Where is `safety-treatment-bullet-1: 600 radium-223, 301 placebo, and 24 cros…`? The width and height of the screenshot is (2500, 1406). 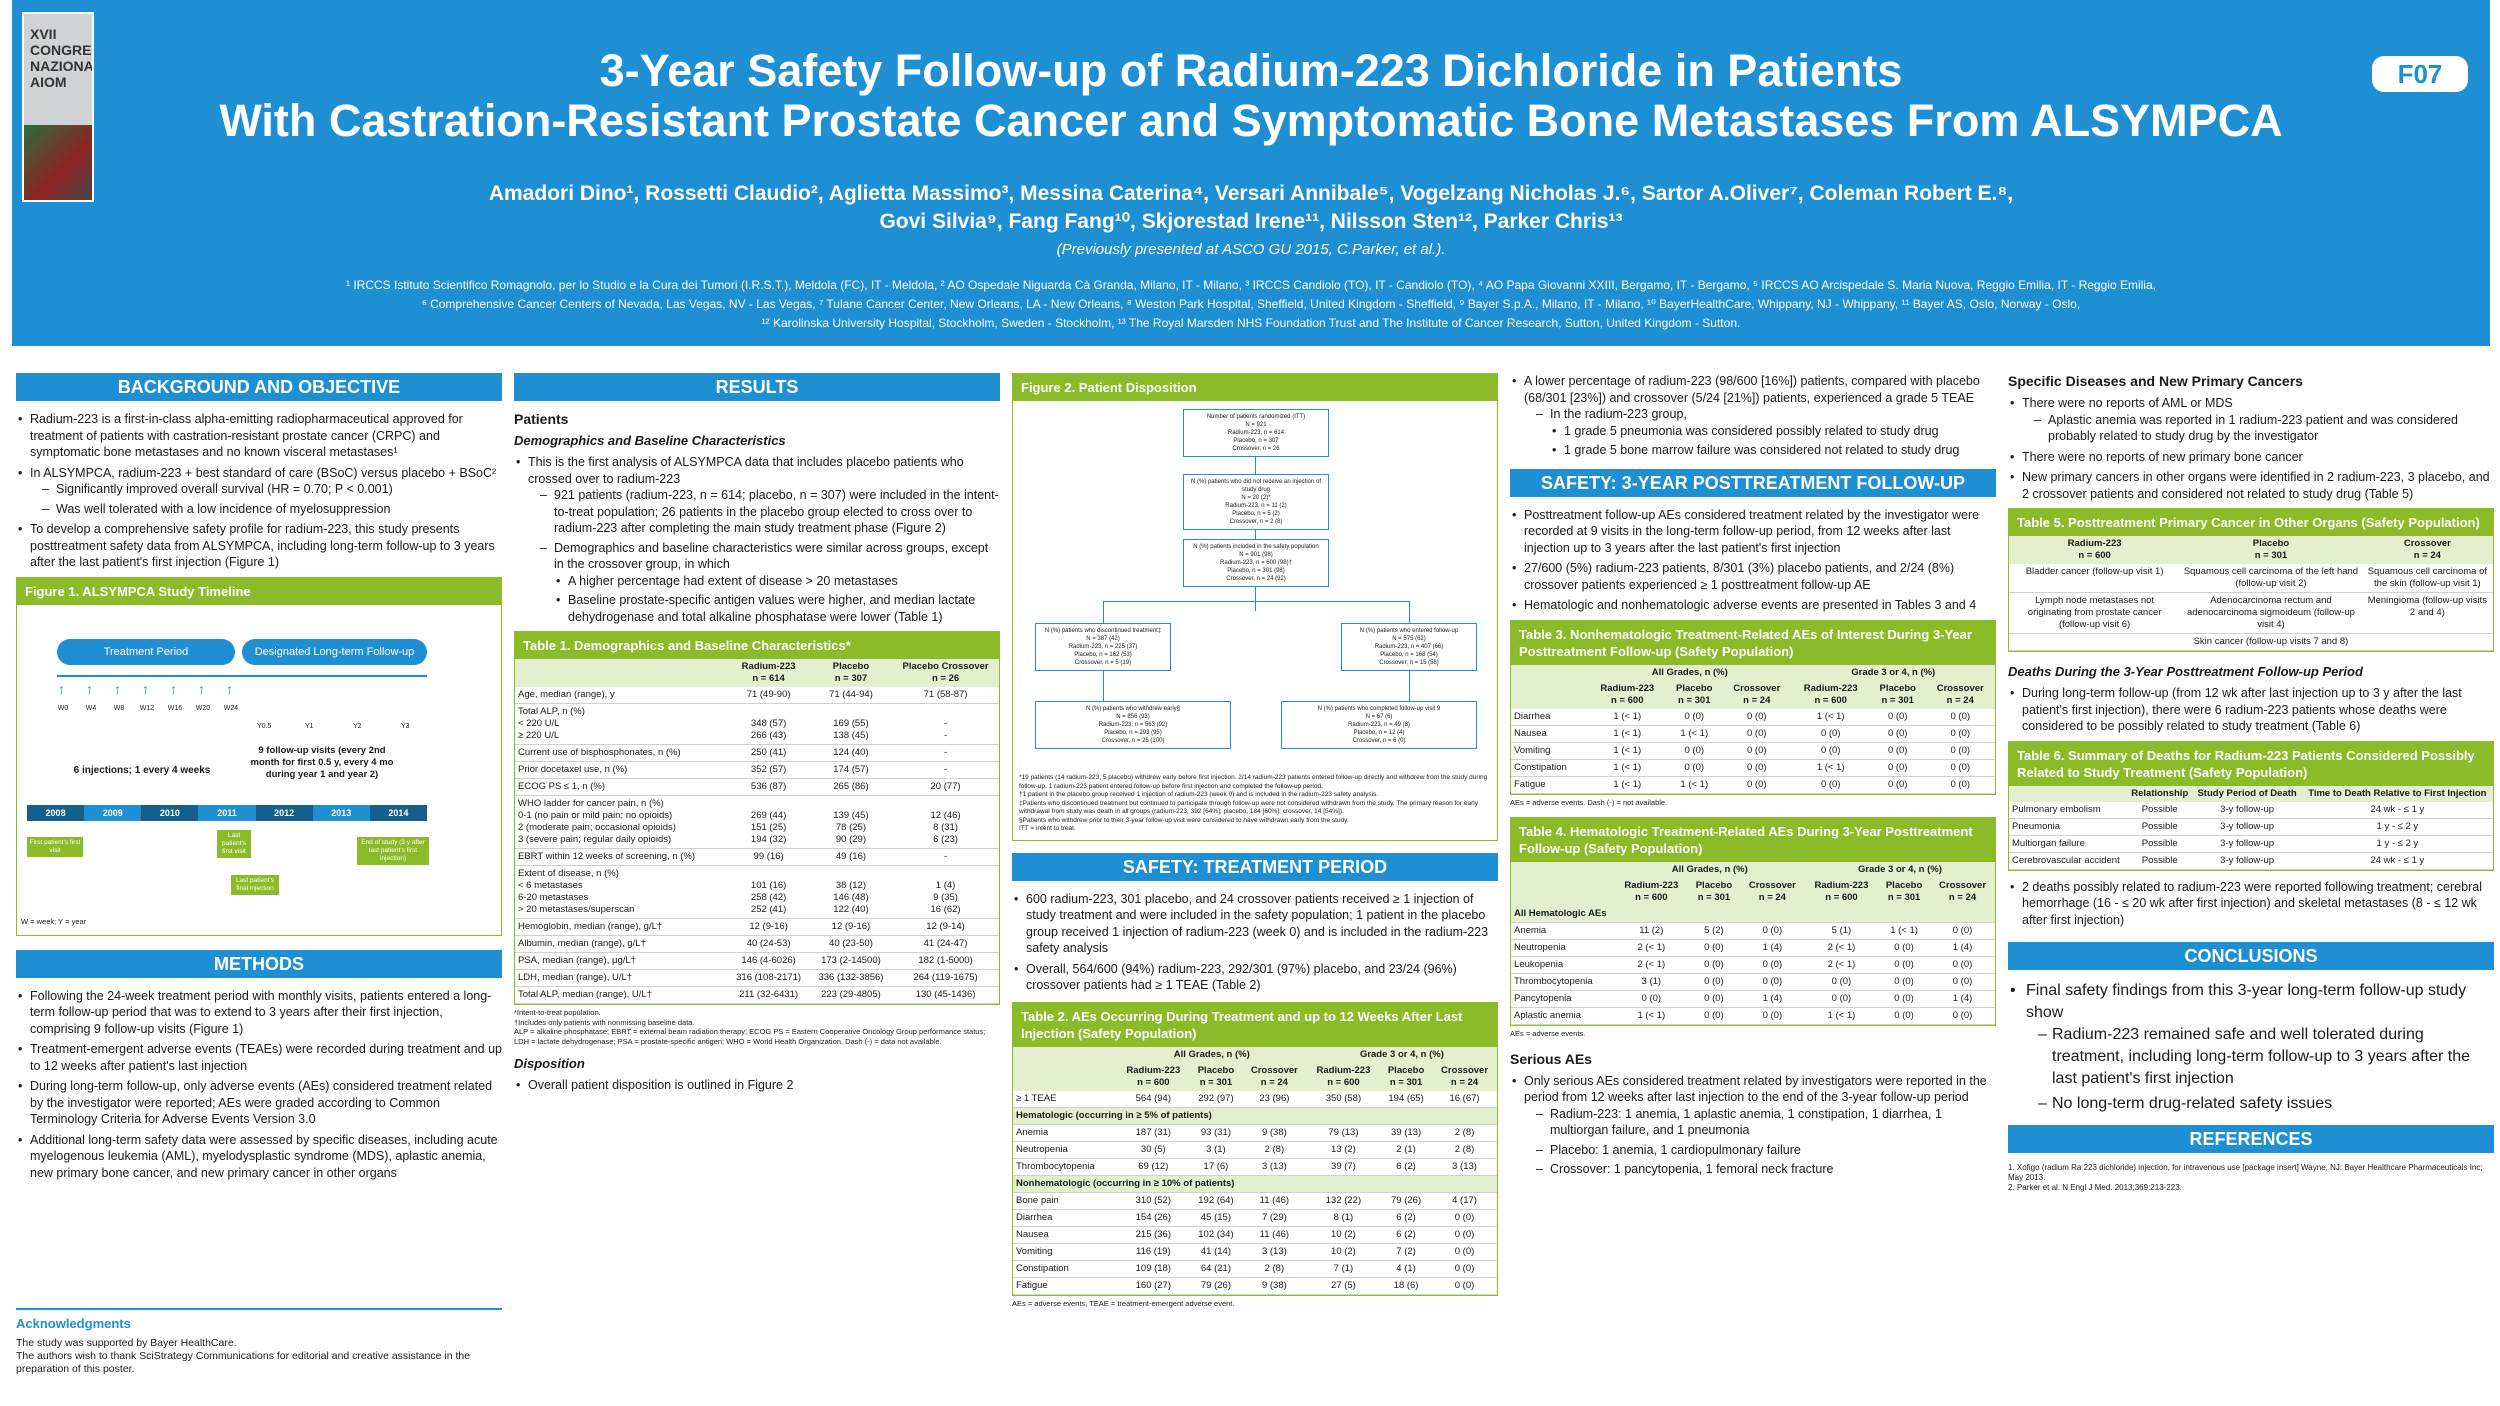 safety-treatment-bullet-1: 600 radium-223, 301 placebo, and 24 cros… is located at coordinates (1255, 924).